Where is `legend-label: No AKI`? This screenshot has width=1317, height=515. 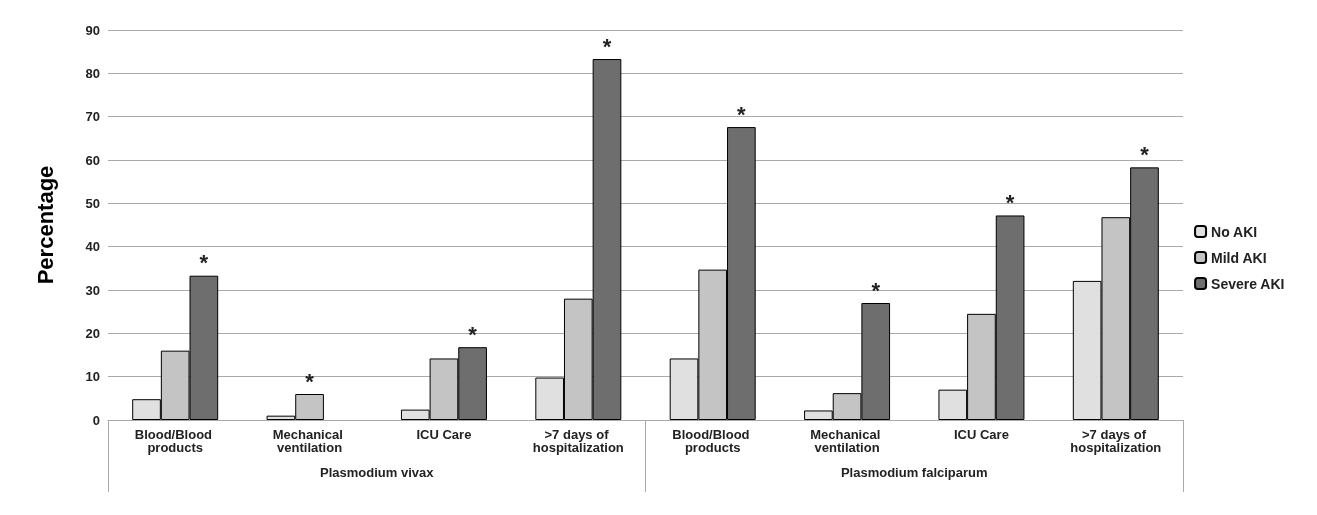
legend-label: No AKI is located at coordinates (1234, 231).